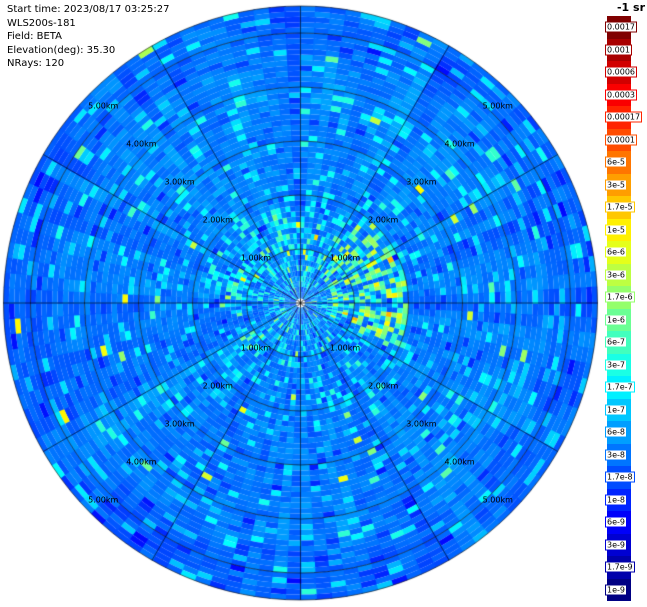  What do you see at coordinates (34, 37) in the screenshot?
I see `field-label: Field: BETA` at bounding box center [34, 37].